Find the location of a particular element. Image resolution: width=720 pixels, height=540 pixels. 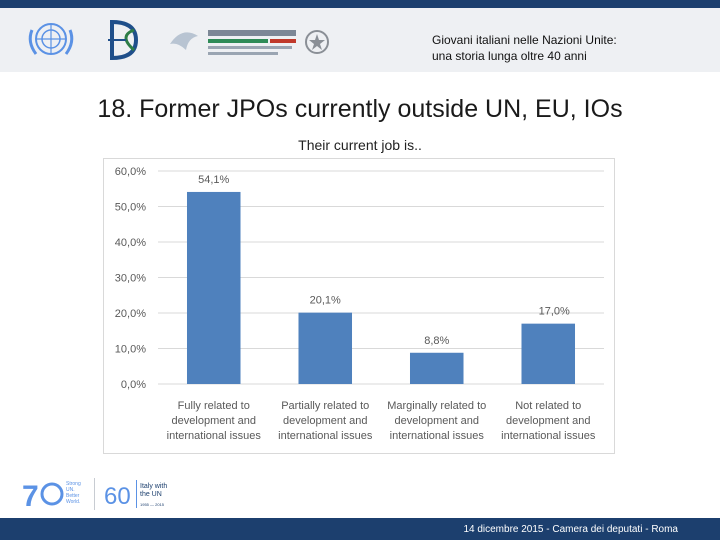

data-label: 8,8% is located at coordinates (436, 341).